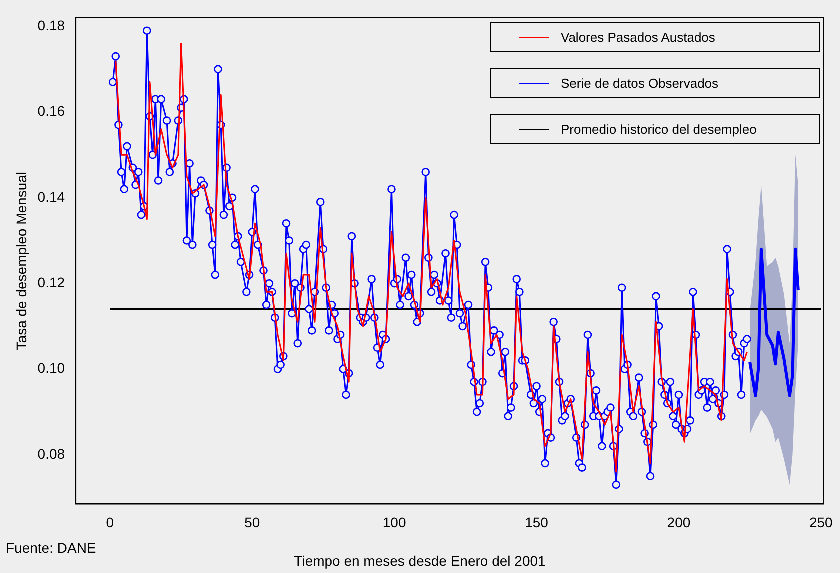 This screenshot has width=840, height=573. I want to click on x-tick-label: 100, so click(394, 522).